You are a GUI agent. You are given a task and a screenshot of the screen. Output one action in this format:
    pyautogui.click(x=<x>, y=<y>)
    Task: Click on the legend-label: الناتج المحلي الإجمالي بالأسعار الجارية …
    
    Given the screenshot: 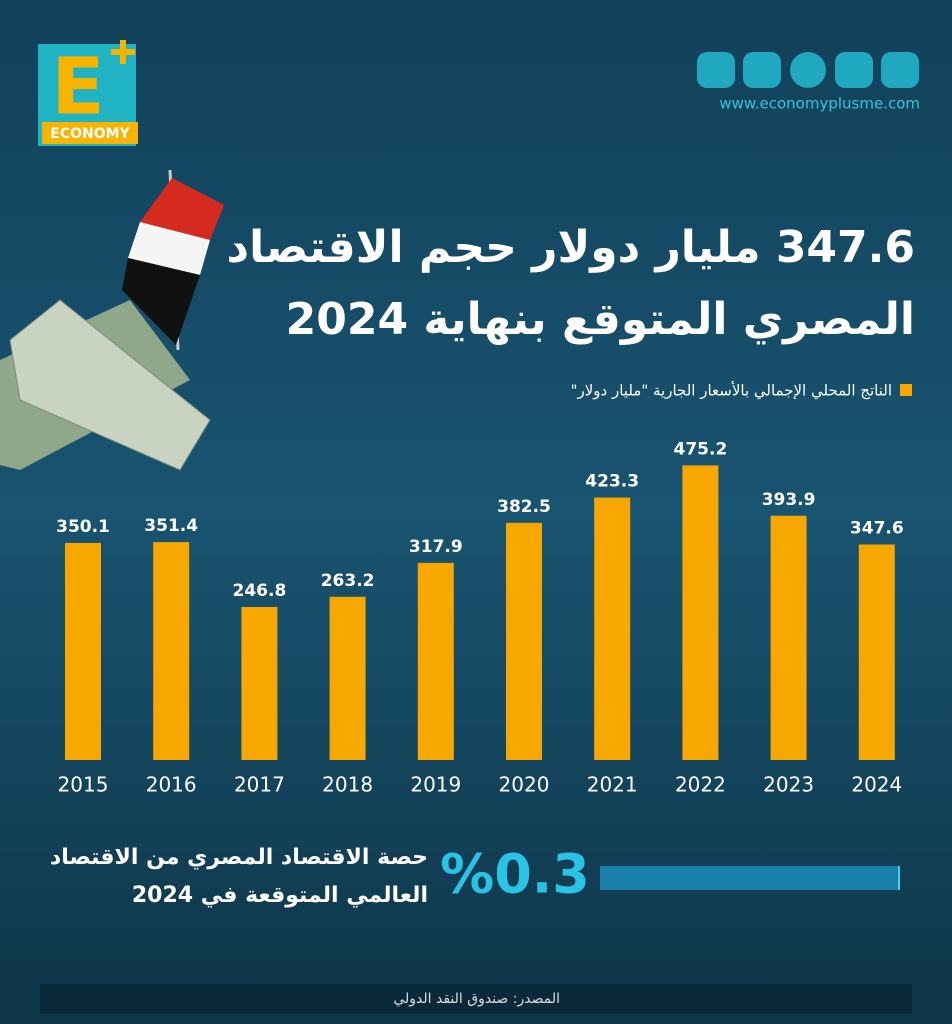 What is the action you would take?
    pyautogui.click(x=731, y=391)
    